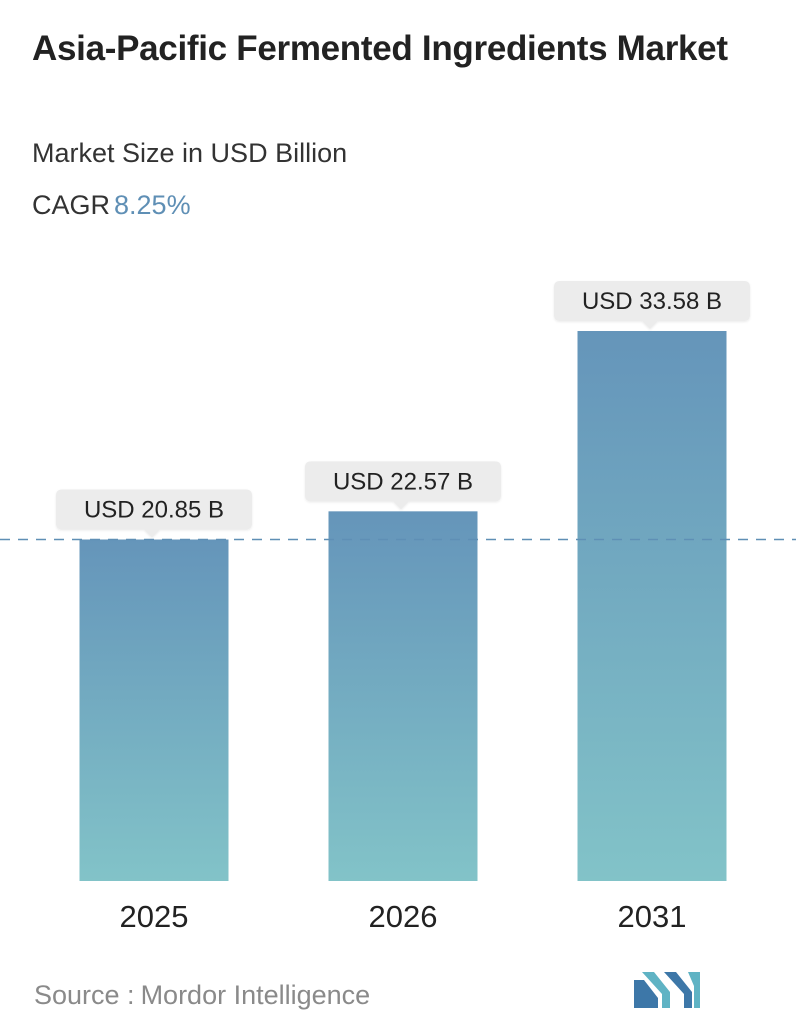 The width and height of the screenshot is (796, 1034). I want to click on data-label-2026: USD 22.57 B, so click(403, 485).